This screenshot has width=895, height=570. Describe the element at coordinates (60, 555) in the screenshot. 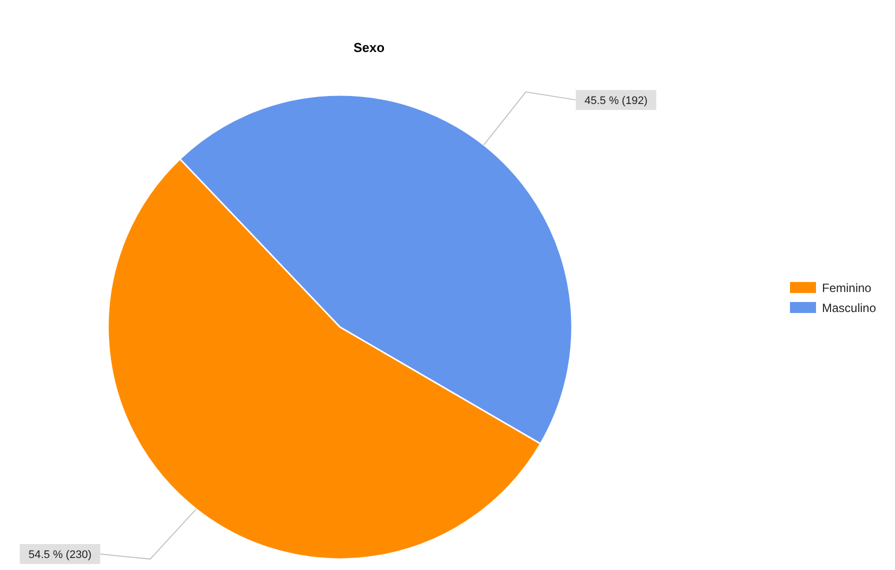

I see `data-label: 54.5 % (230)` at that location.